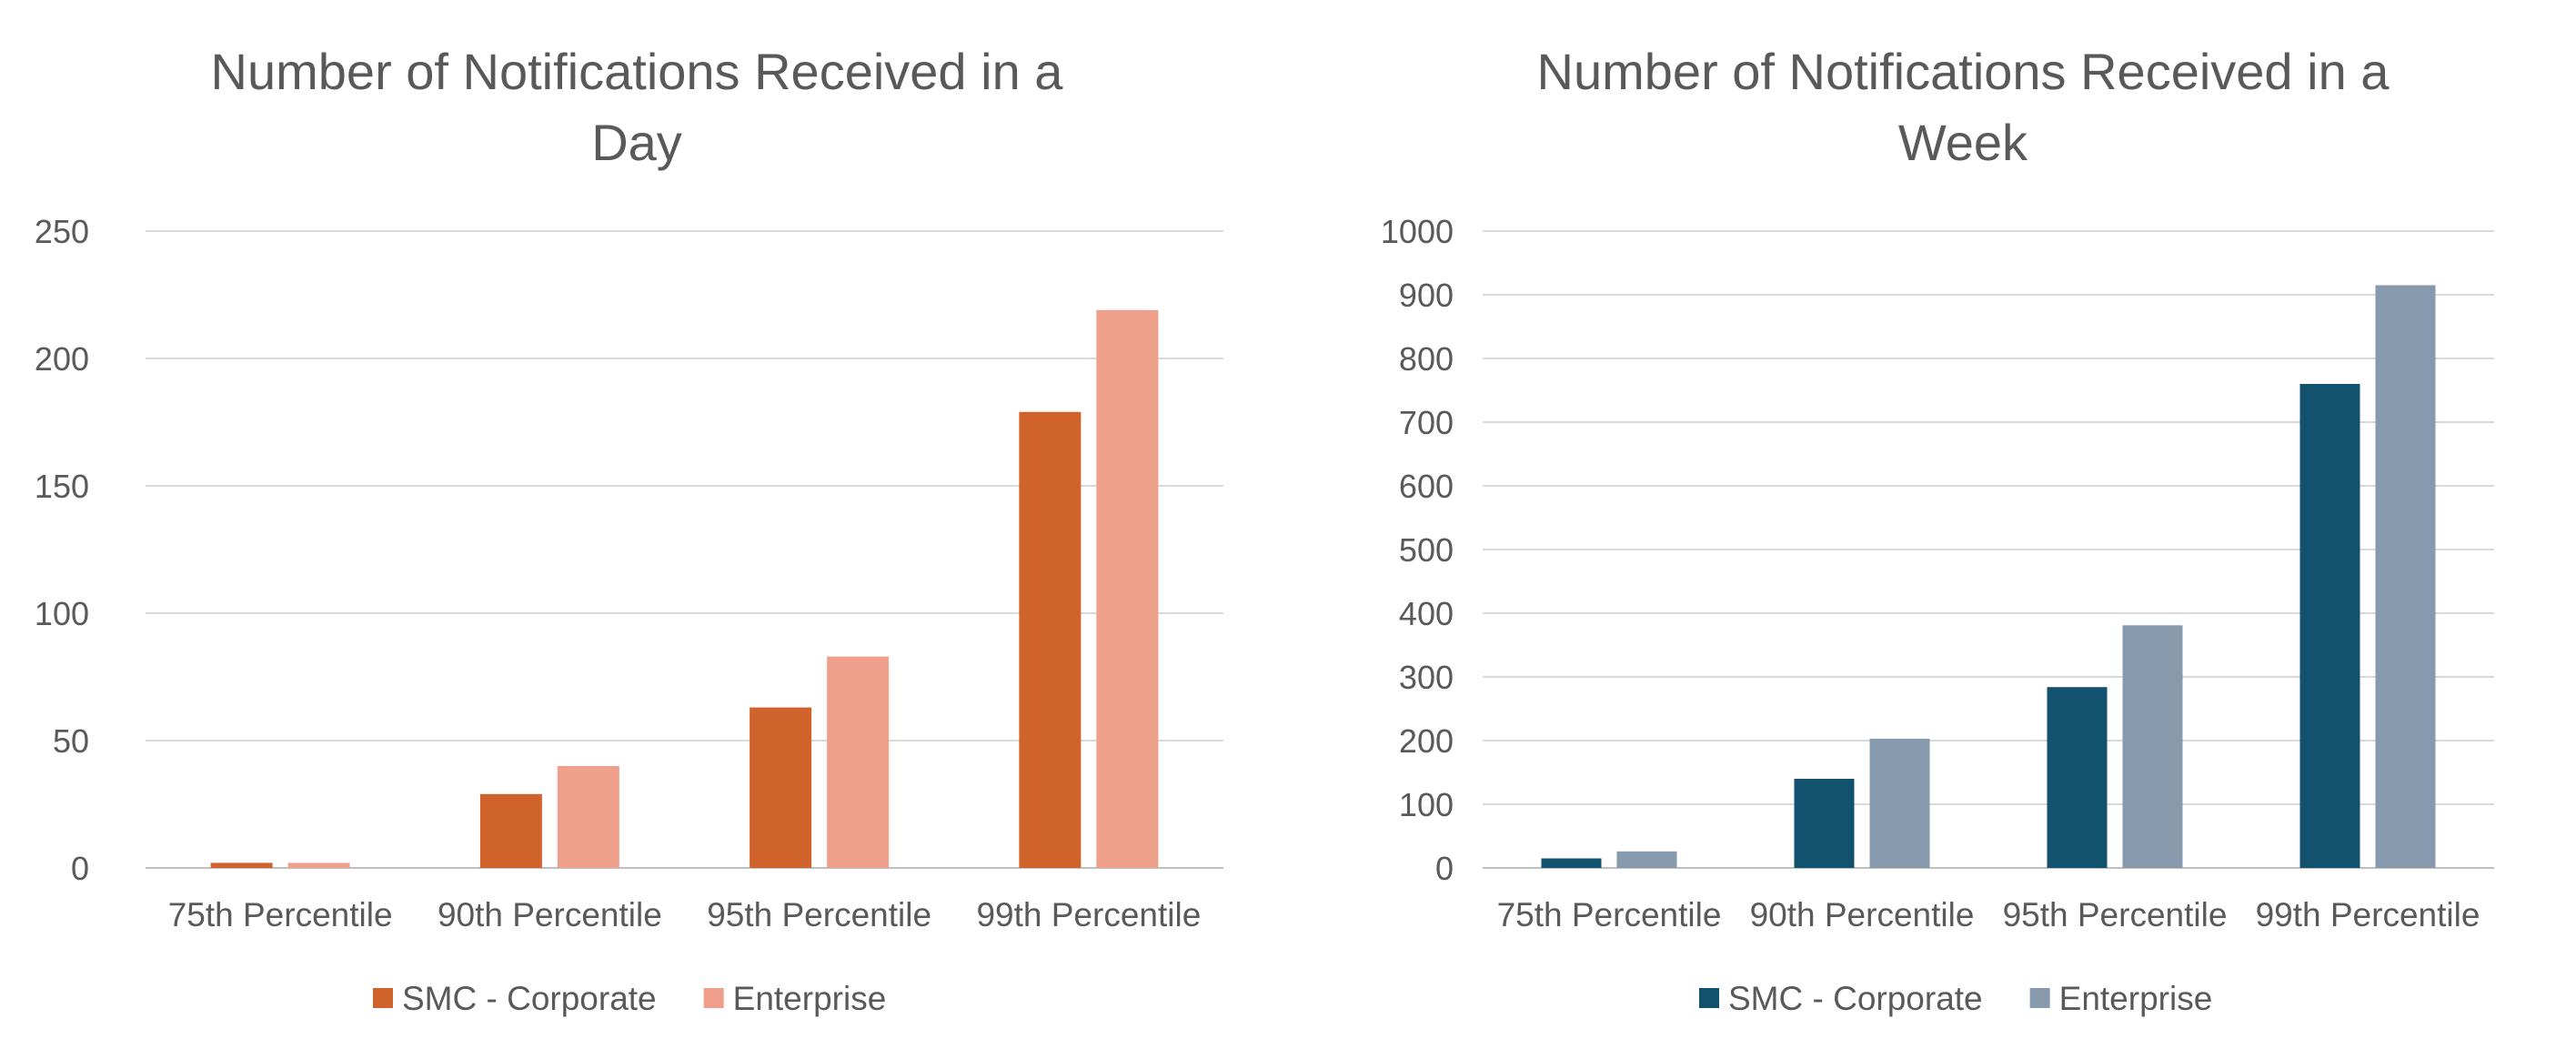 The height and width of the screenshot is (1059, 2576). What do you see at coordinates (71, 741) in the screenshot?
I see `y-tick-label: 50` at bounding box center [71, 741].